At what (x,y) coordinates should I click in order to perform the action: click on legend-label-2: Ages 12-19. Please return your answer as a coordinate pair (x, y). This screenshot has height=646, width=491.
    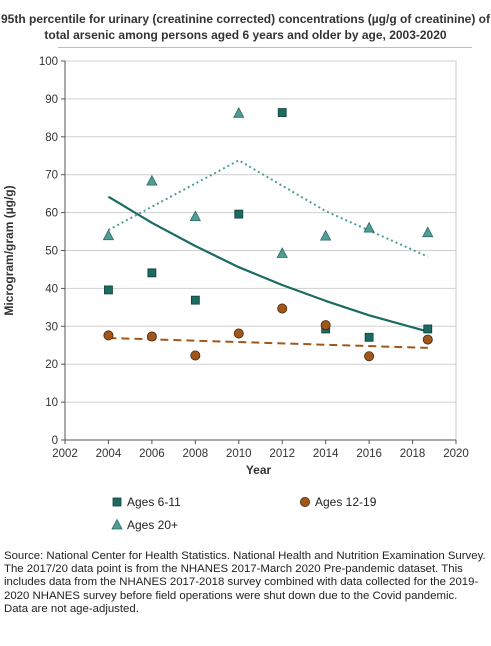
    Looking at the image, I should click on (346, 502).